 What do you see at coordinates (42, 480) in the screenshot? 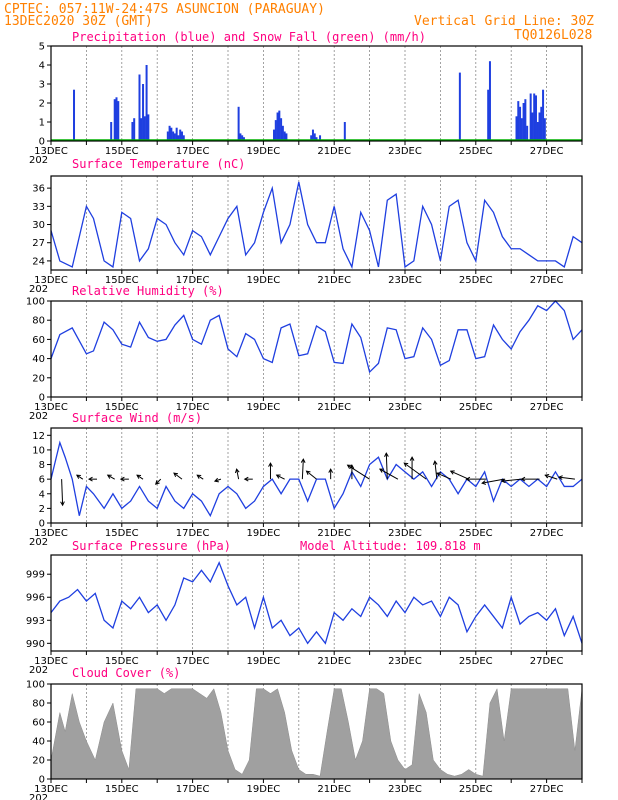
I see `y-tick-label: 6` at bounding box center [42, 480].